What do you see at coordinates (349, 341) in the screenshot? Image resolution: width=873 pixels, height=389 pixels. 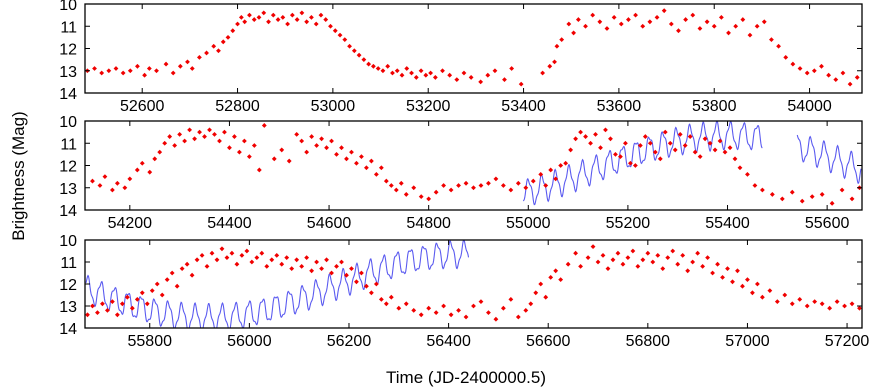 I see `x-tick-label: 56200` at bounding box center [349, 341].